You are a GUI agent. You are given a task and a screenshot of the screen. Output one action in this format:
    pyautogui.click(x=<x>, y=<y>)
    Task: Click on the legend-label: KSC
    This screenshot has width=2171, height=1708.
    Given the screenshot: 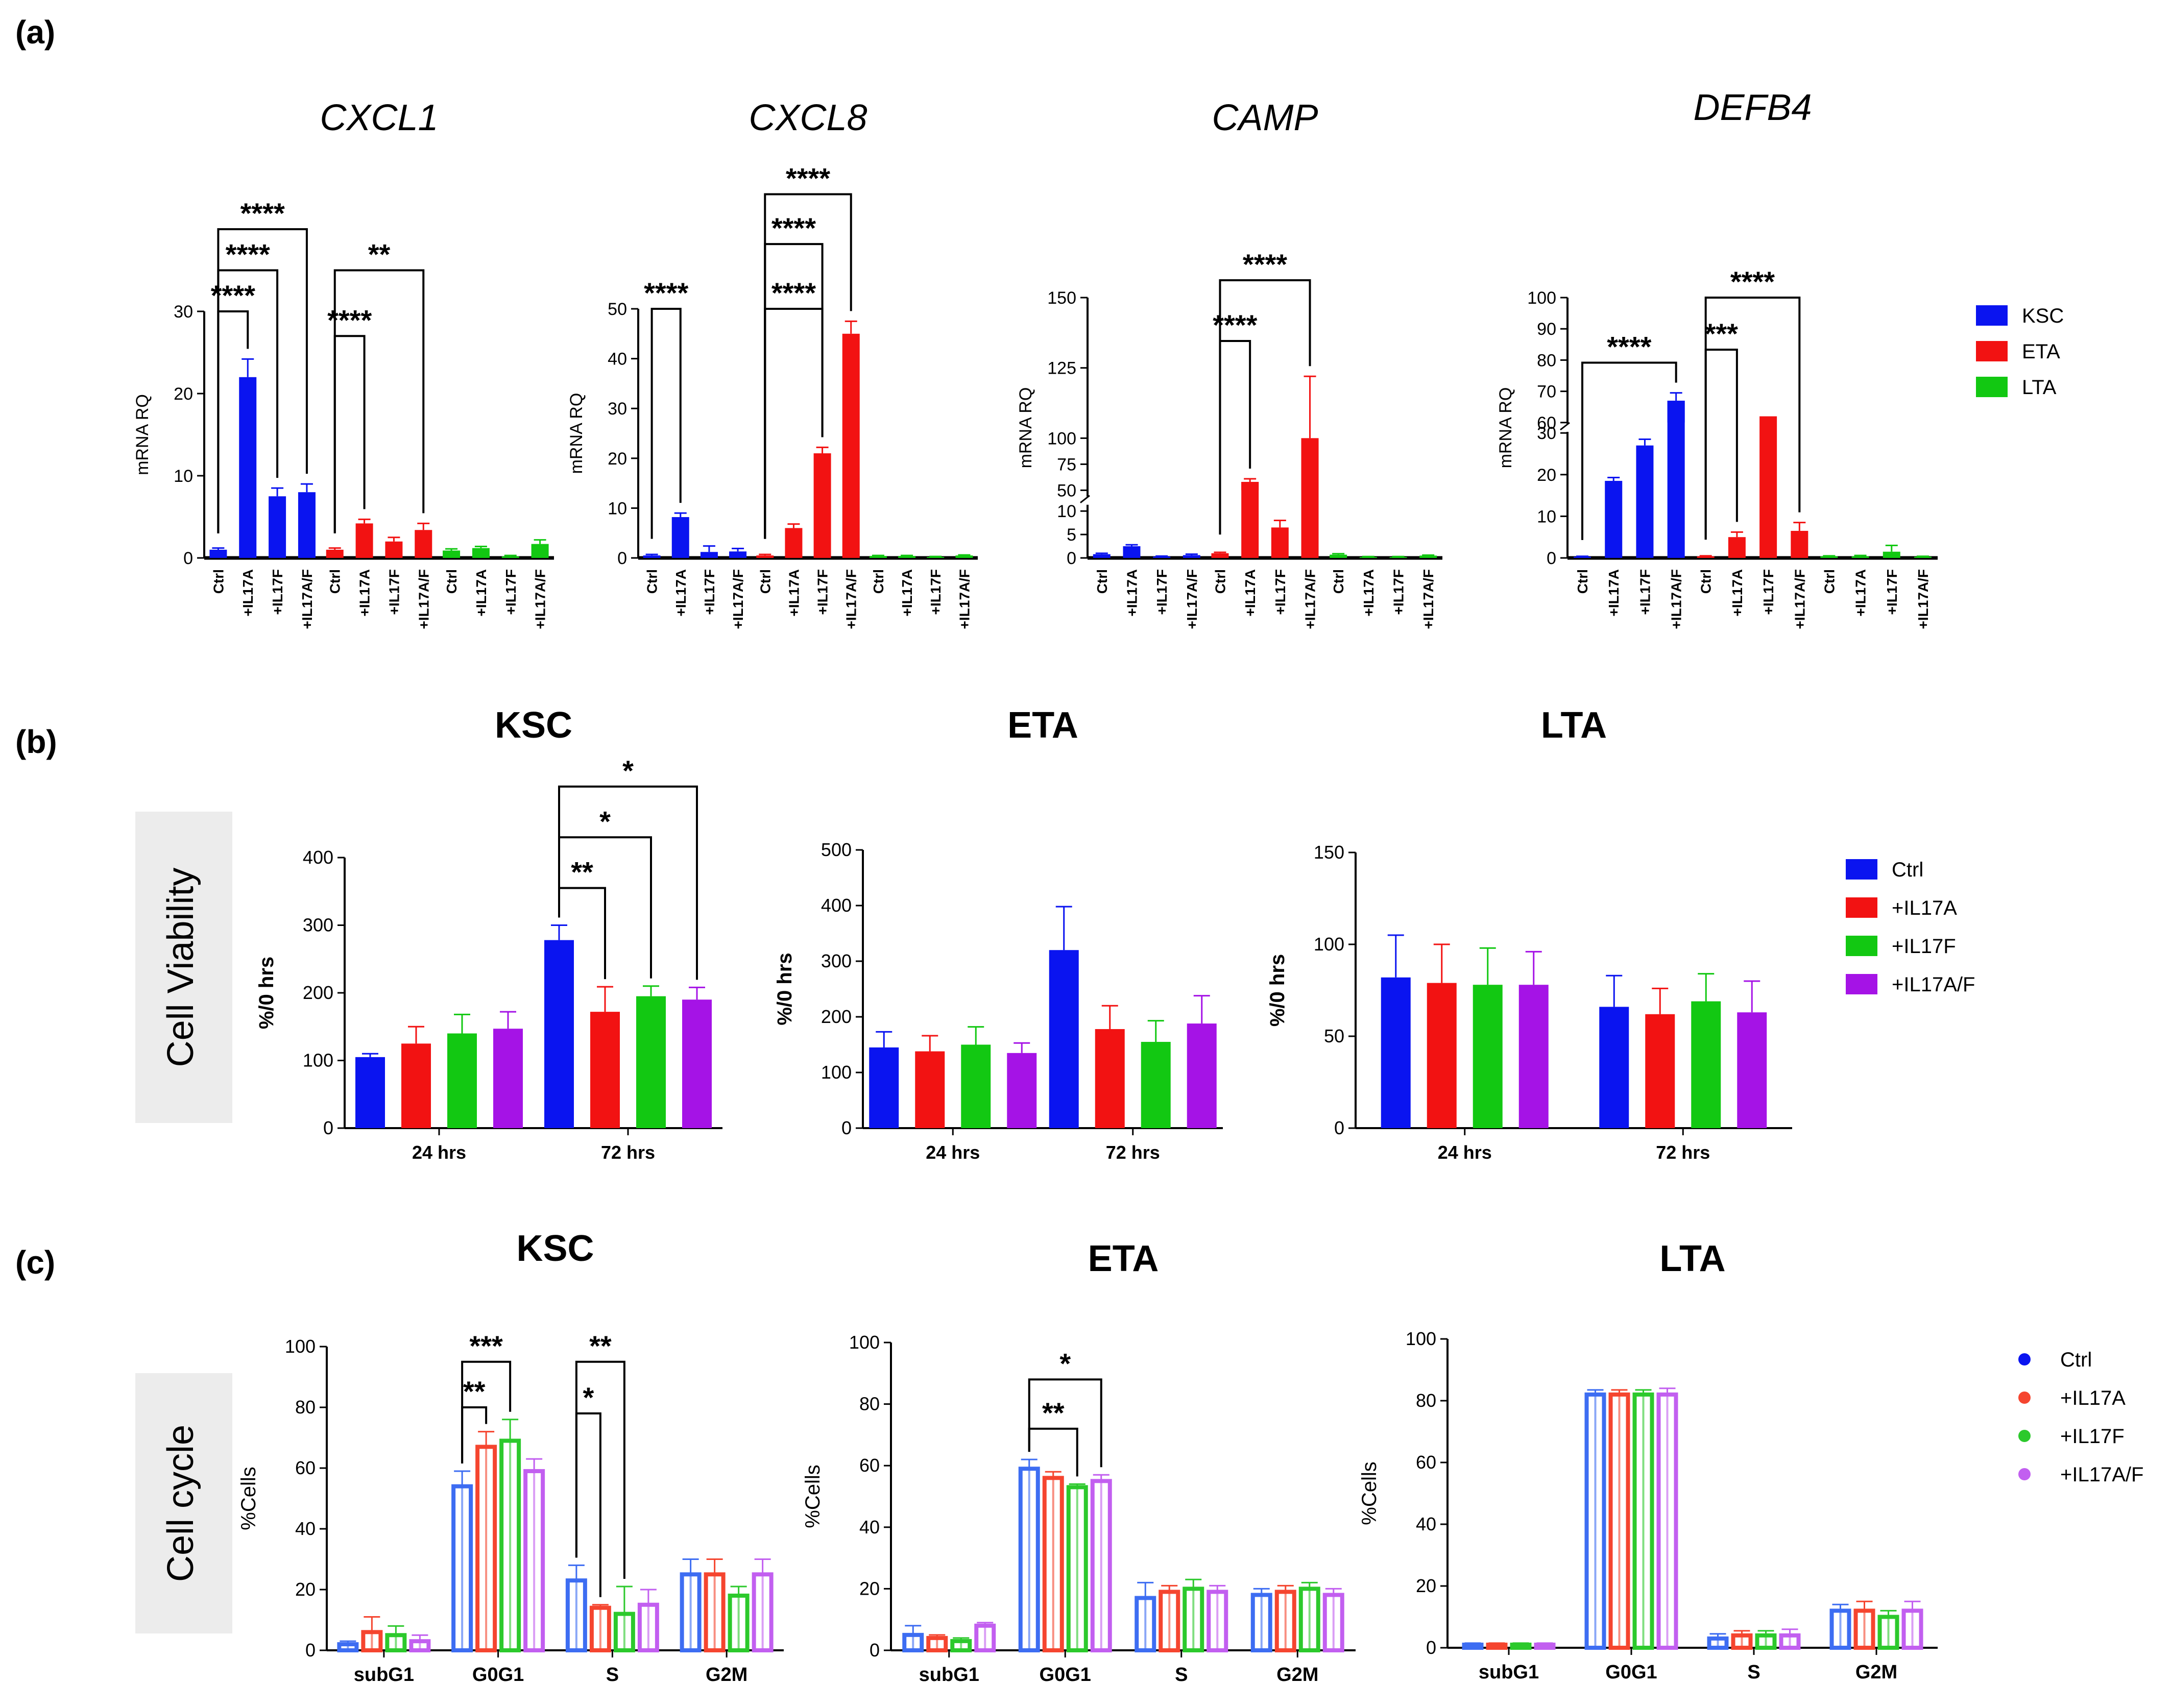 What is the action you would take?
    pyautogui.click(x=2043, y=316)
    